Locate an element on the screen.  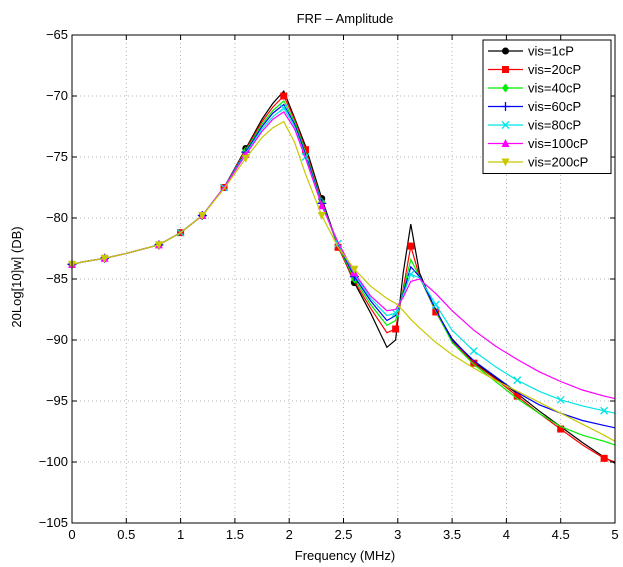
legend-label: vis=60cP is located at coordinates (554, 106).